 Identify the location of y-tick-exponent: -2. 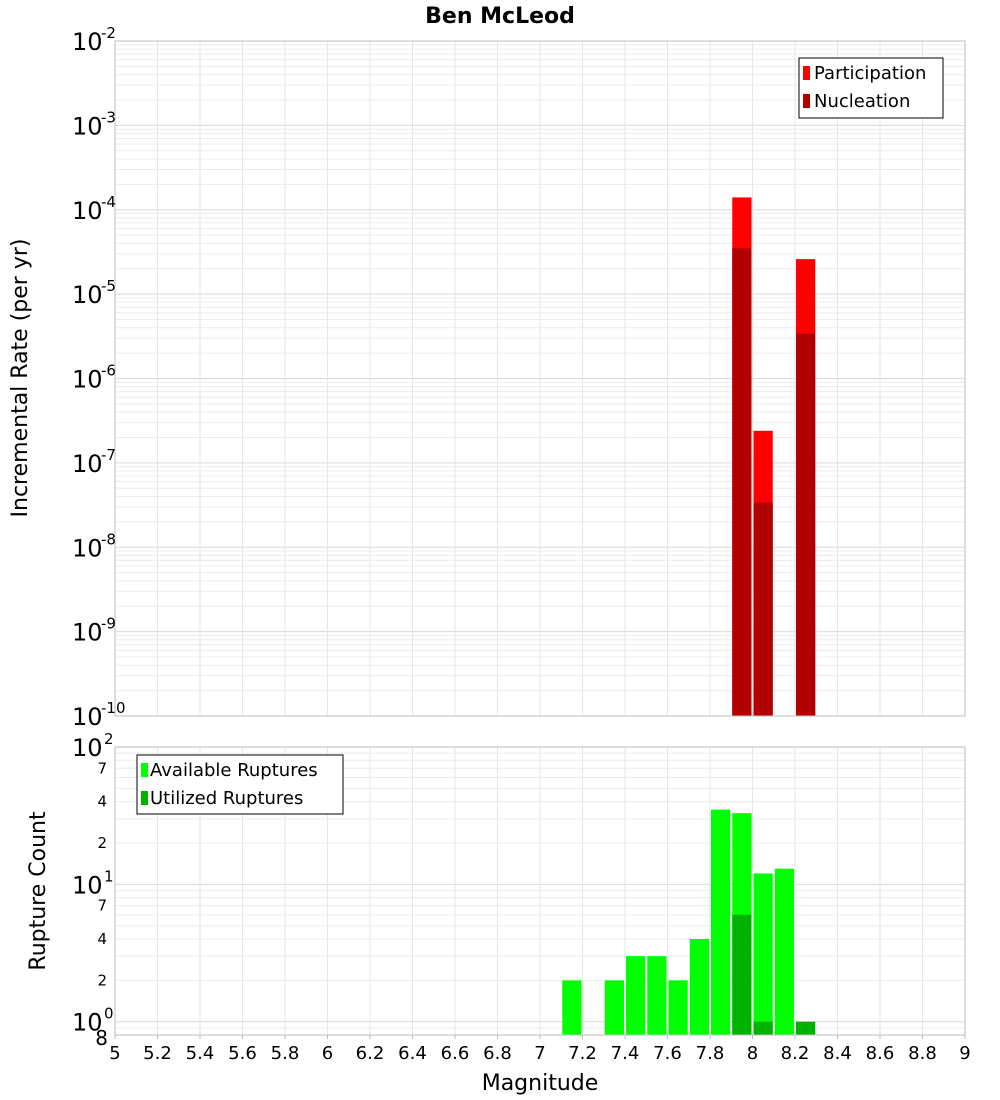
(108, 33).